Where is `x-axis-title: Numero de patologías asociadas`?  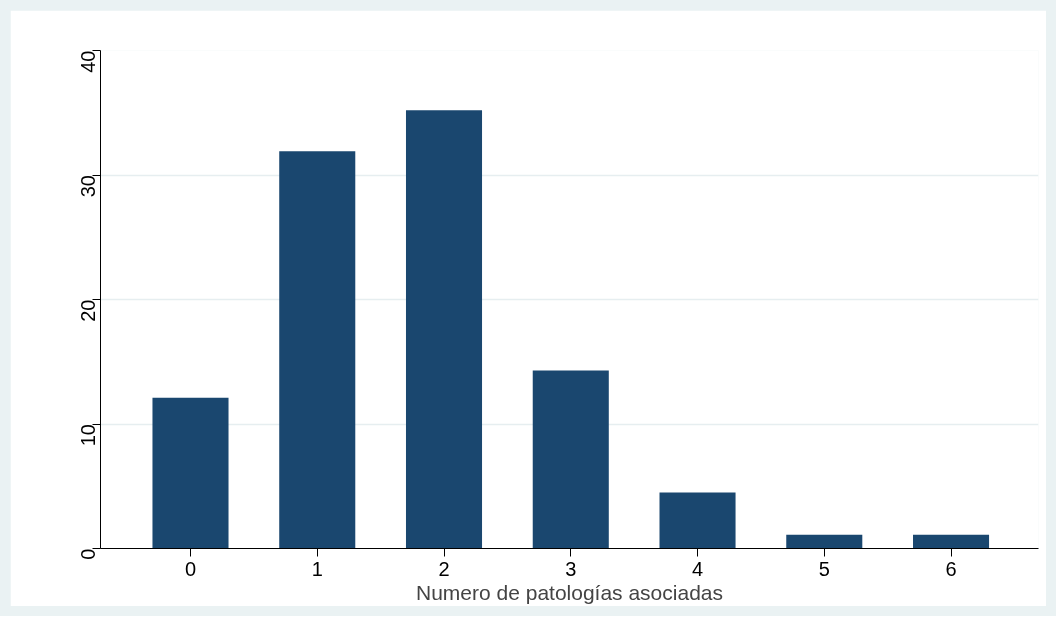 x-axis-title: Numero de patologías asociadas is located at coordinates (569, 592).